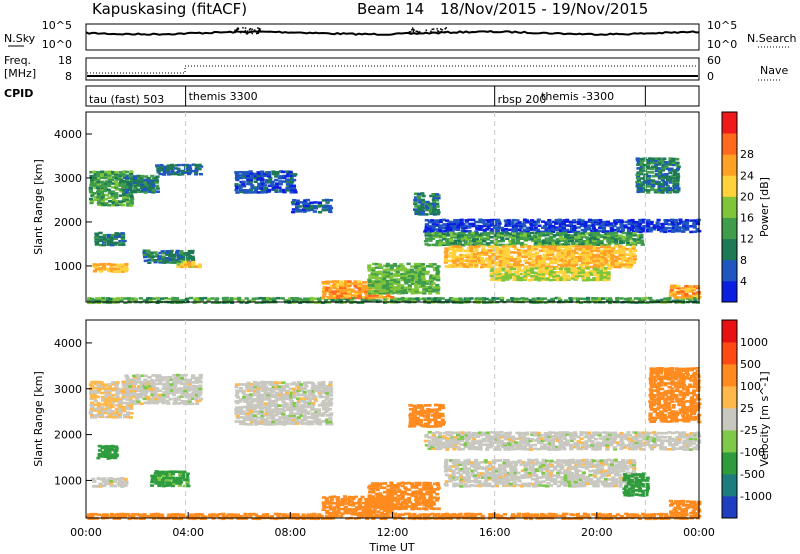 The height and width of the screenshot is (554, 800). I want to click on colorbar-swatch, so click(729, 291).